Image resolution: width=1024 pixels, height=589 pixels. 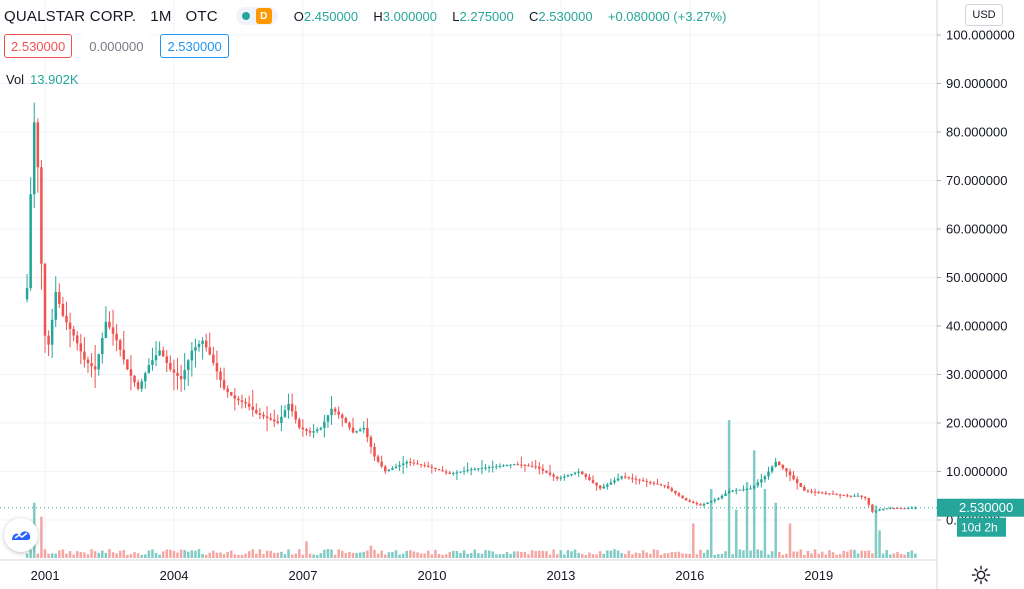 What do you see at coordinates (979, 528) in the screenshot?
I see `countdown-label: 10d 2h` at bounding box center [979, 528].